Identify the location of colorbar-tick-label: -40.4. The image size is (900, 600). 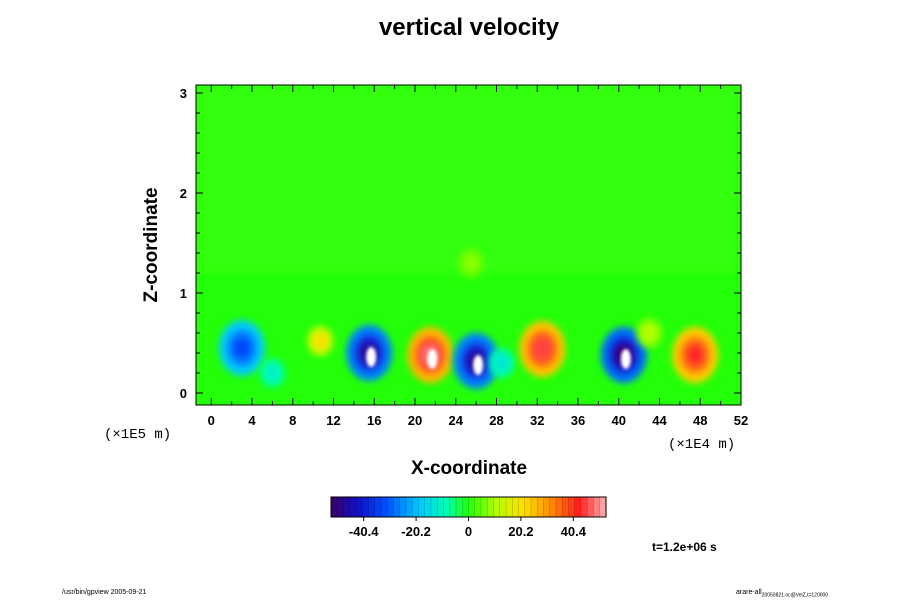
(364, 531).